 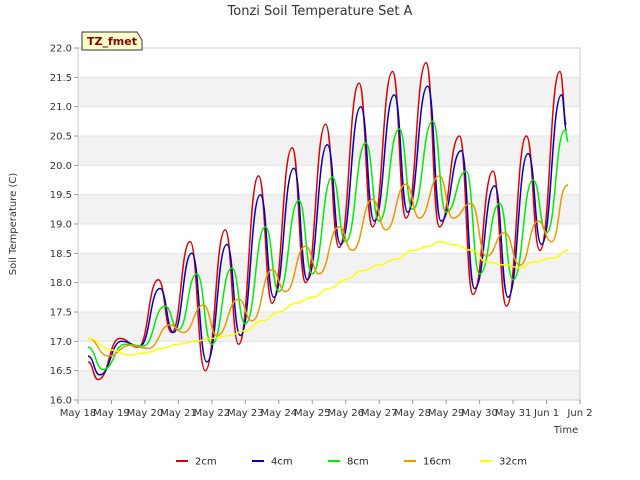 What do you see at coordinates (61, 107) in the screenshot?
I see `y-tick-label: 21.0` at bounding box center [61, 107].